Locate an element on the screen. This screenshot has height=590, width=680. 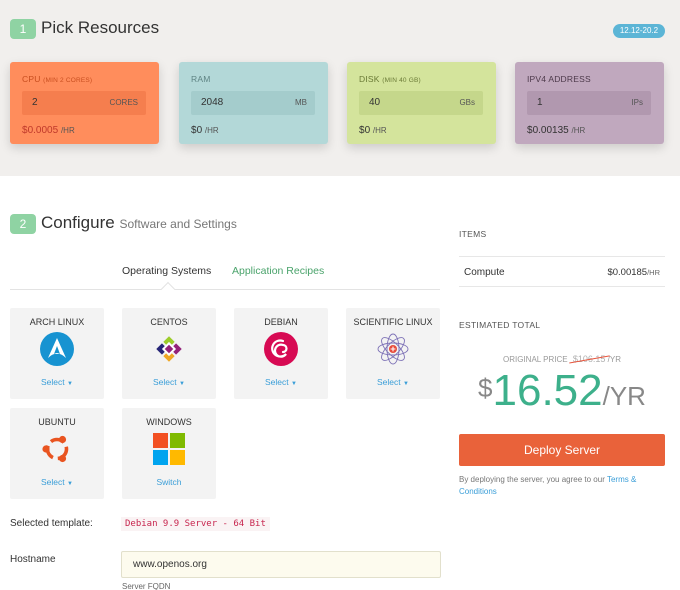
resource-label: IPV4 ADDRESS is located at coordinates (559, 79).